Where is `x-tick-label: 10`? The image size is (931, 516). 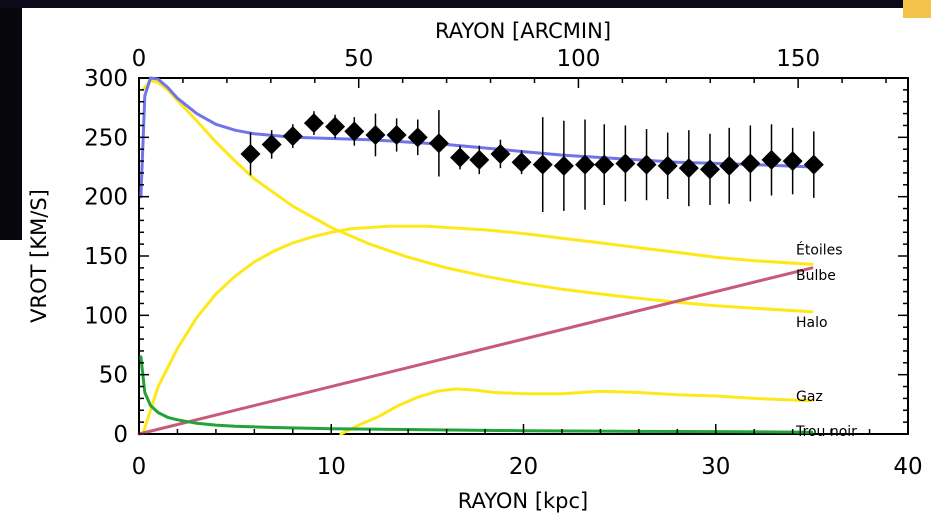 x-tick-label: 10 is located at coordinates (331, 467).